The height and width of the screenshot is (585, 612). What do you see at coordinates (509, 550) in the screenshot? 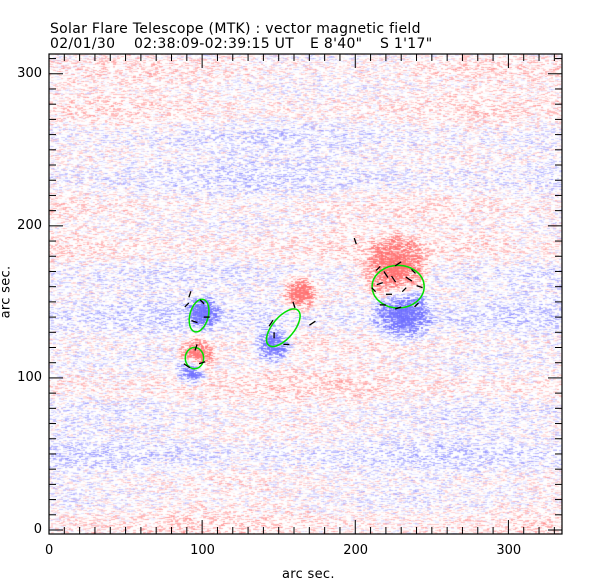
I see `x-tick-label: 300` at bounding box center [509, 550].